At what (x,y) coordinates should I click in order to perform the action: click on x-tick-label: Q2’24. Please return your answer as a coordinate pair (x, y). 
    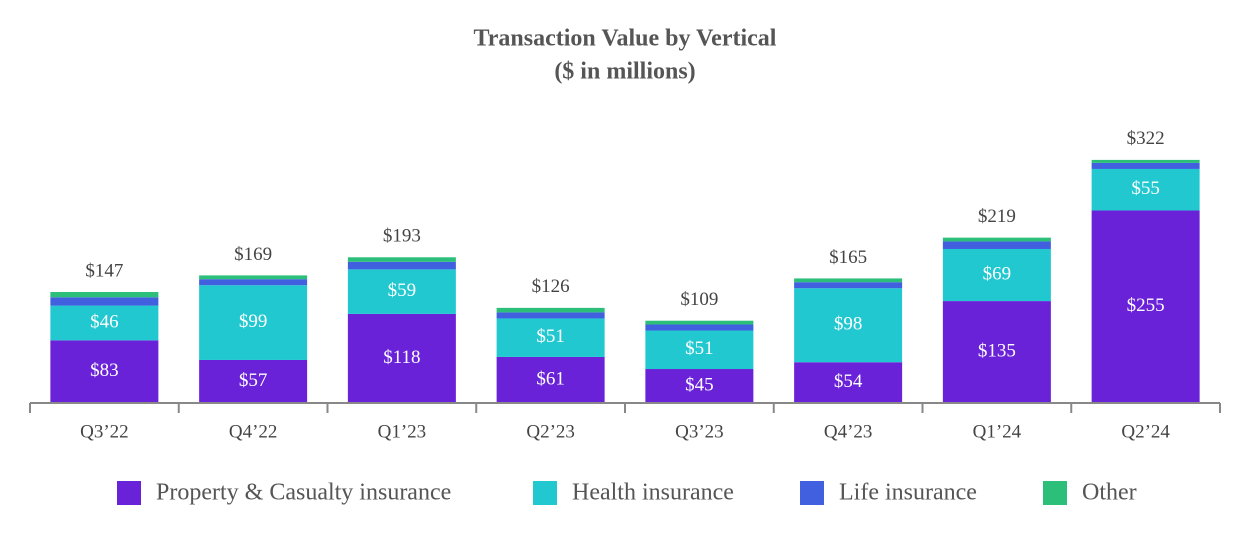
    Looking at the image, I should click on (1145, 431).